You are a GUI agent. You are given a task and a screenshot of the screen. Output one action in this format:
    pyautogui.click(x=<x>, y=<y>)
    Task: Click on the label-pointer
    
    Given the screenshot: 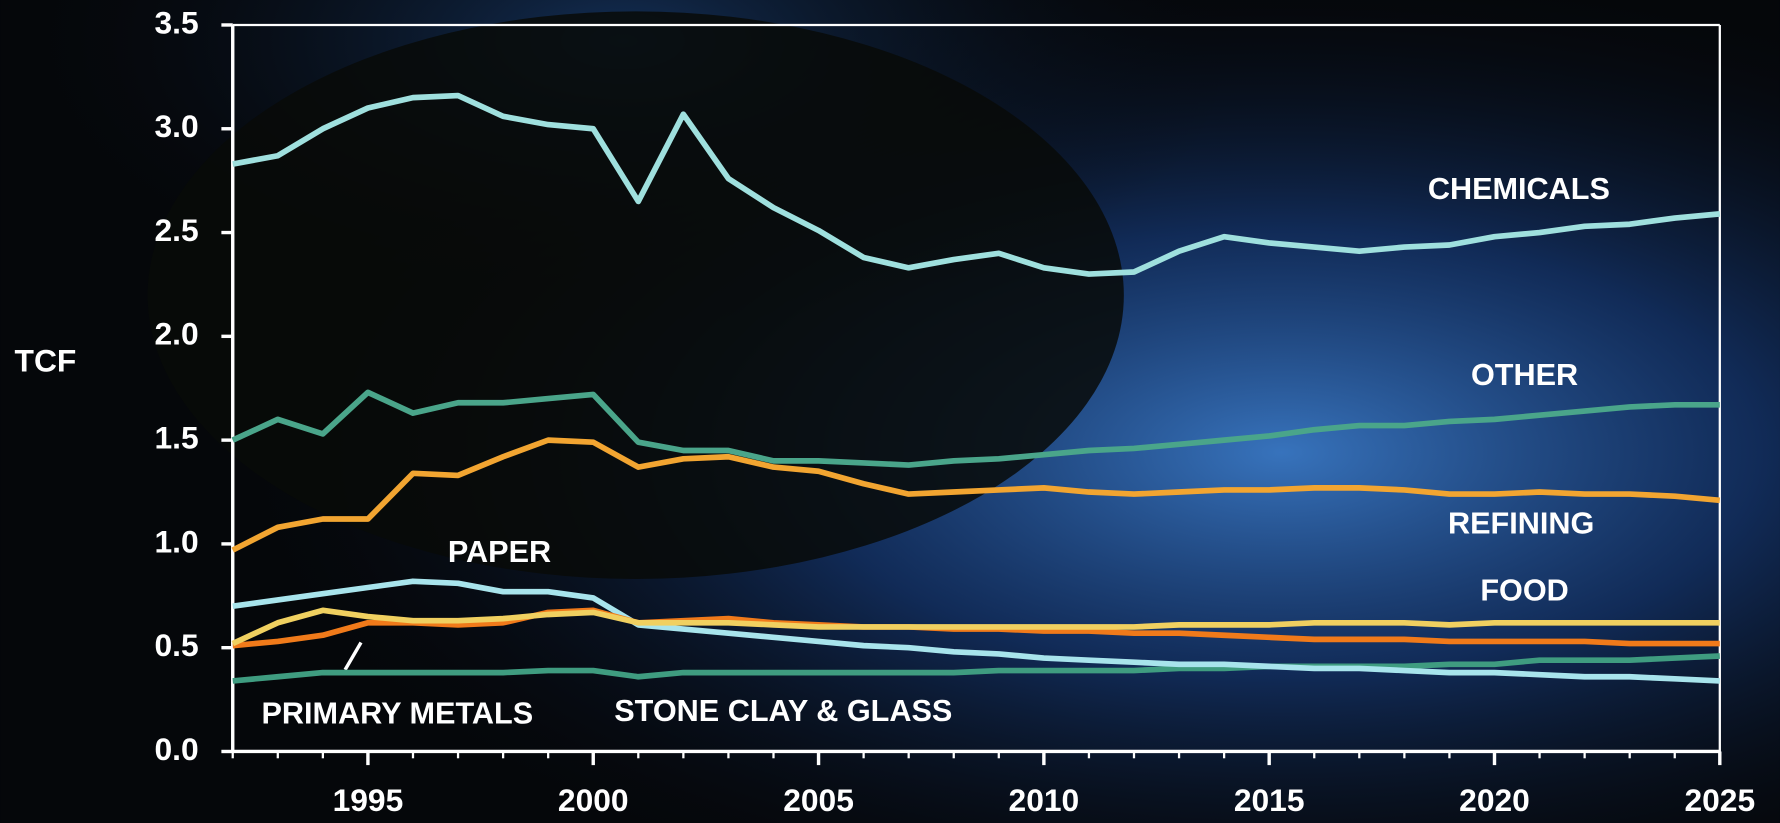 What is the action you would take?
    pyautogui.click(x=353, y=656)
    